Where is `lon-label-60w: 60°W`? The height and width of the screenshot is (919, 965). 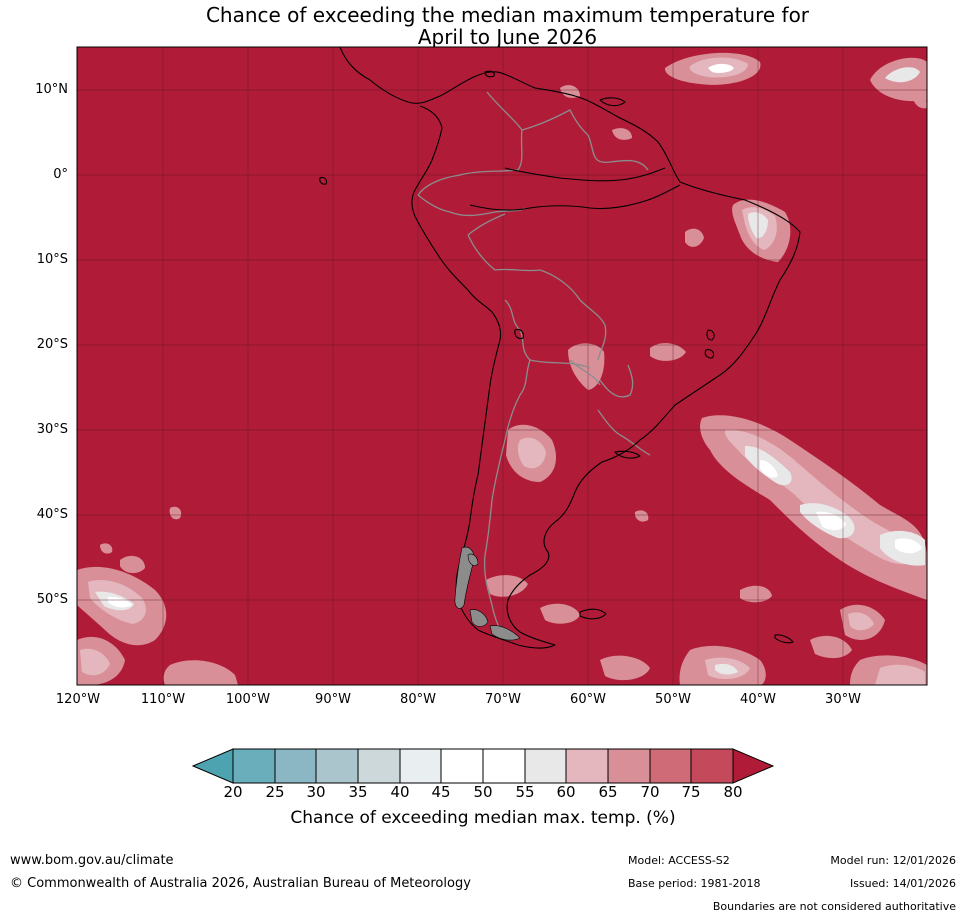
lon-label-60w: 60°W is located at coordinates (588, 699).